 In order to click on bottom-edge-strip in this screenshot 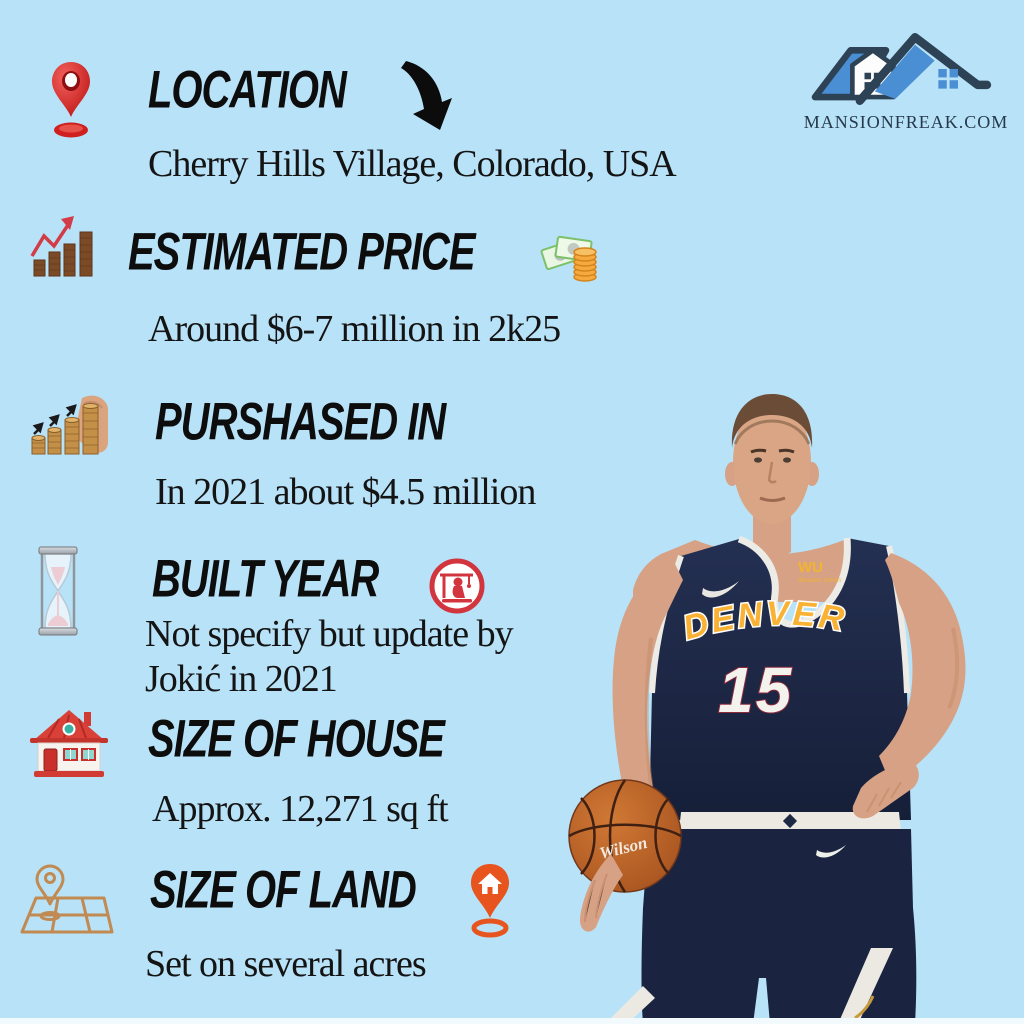, I will do `click(512, 1021)`.